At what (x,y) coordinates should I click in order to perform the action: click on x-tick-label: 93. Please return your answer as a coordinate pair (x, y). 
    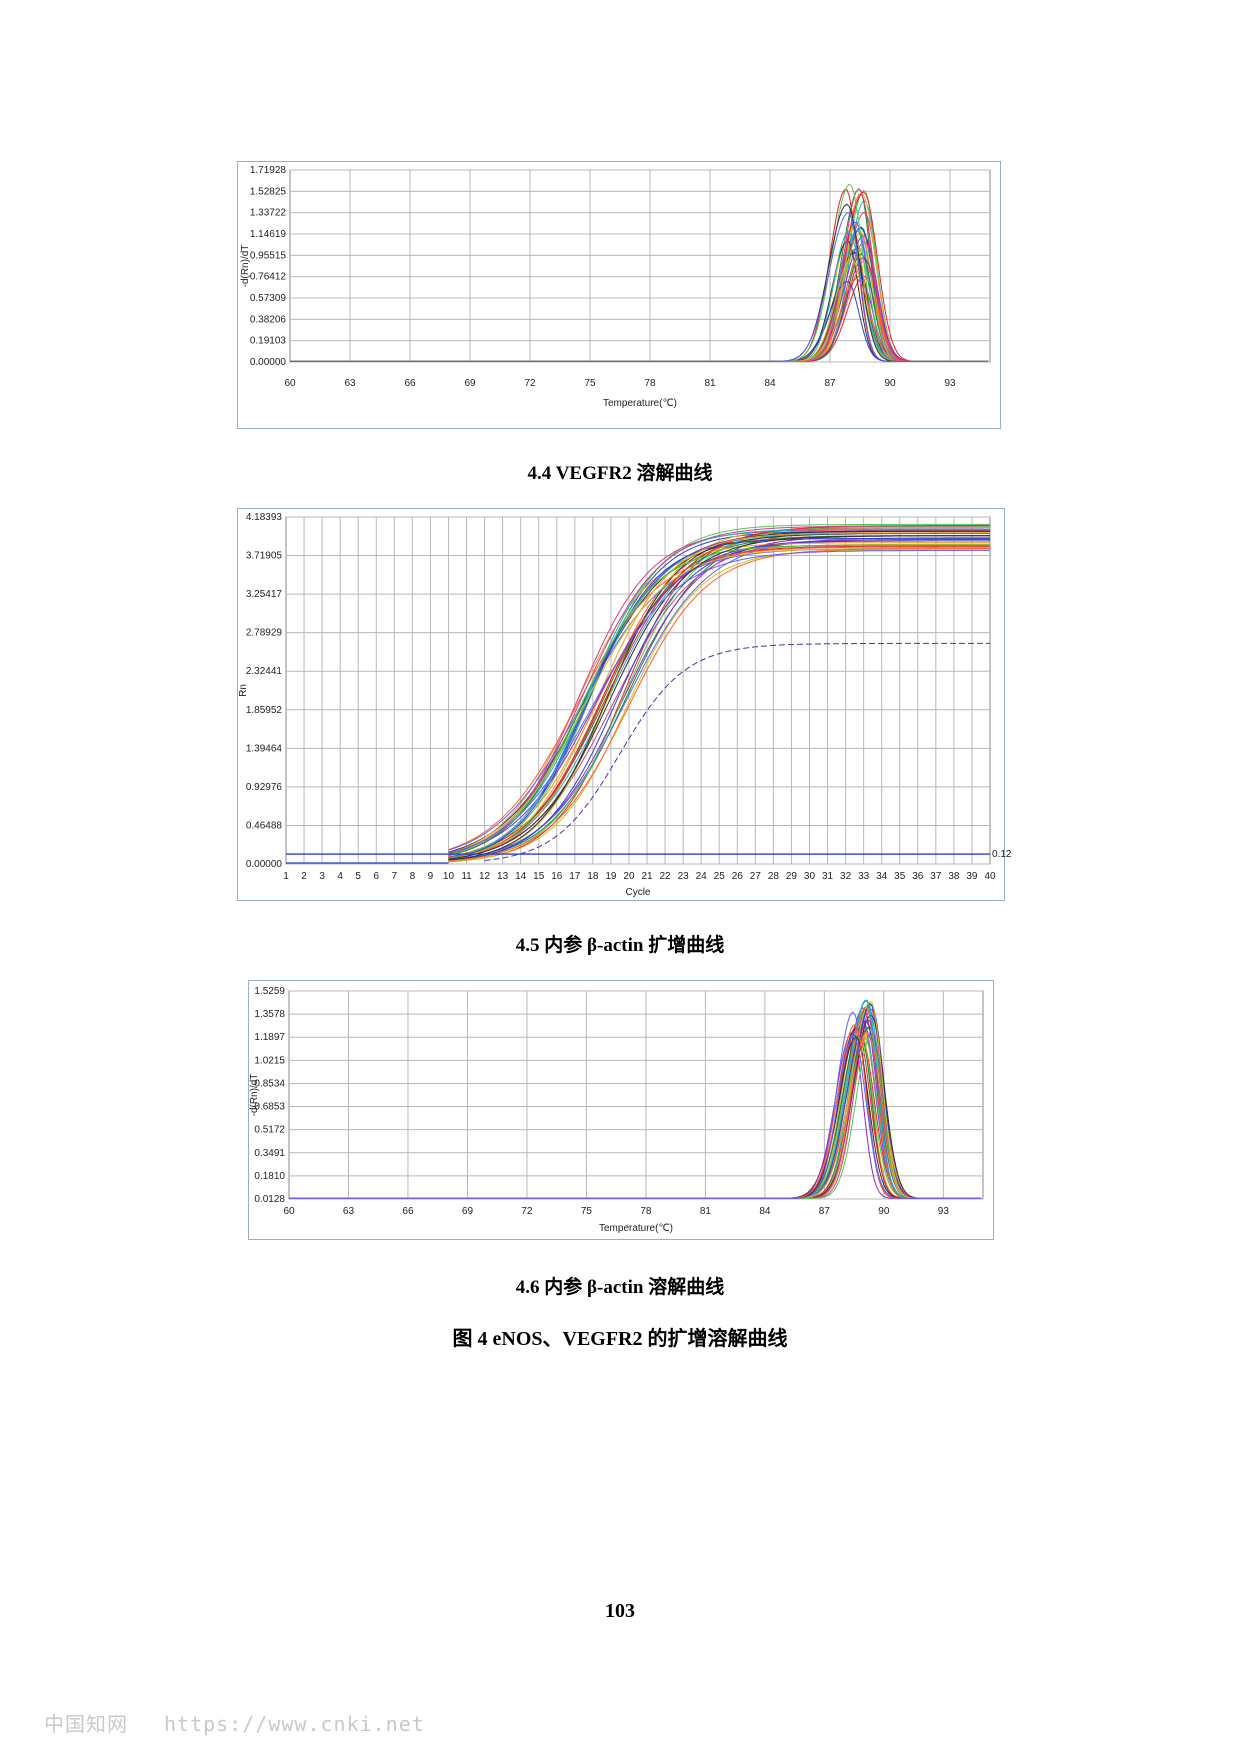
    Looking at the image, I should click on (944, 1211).